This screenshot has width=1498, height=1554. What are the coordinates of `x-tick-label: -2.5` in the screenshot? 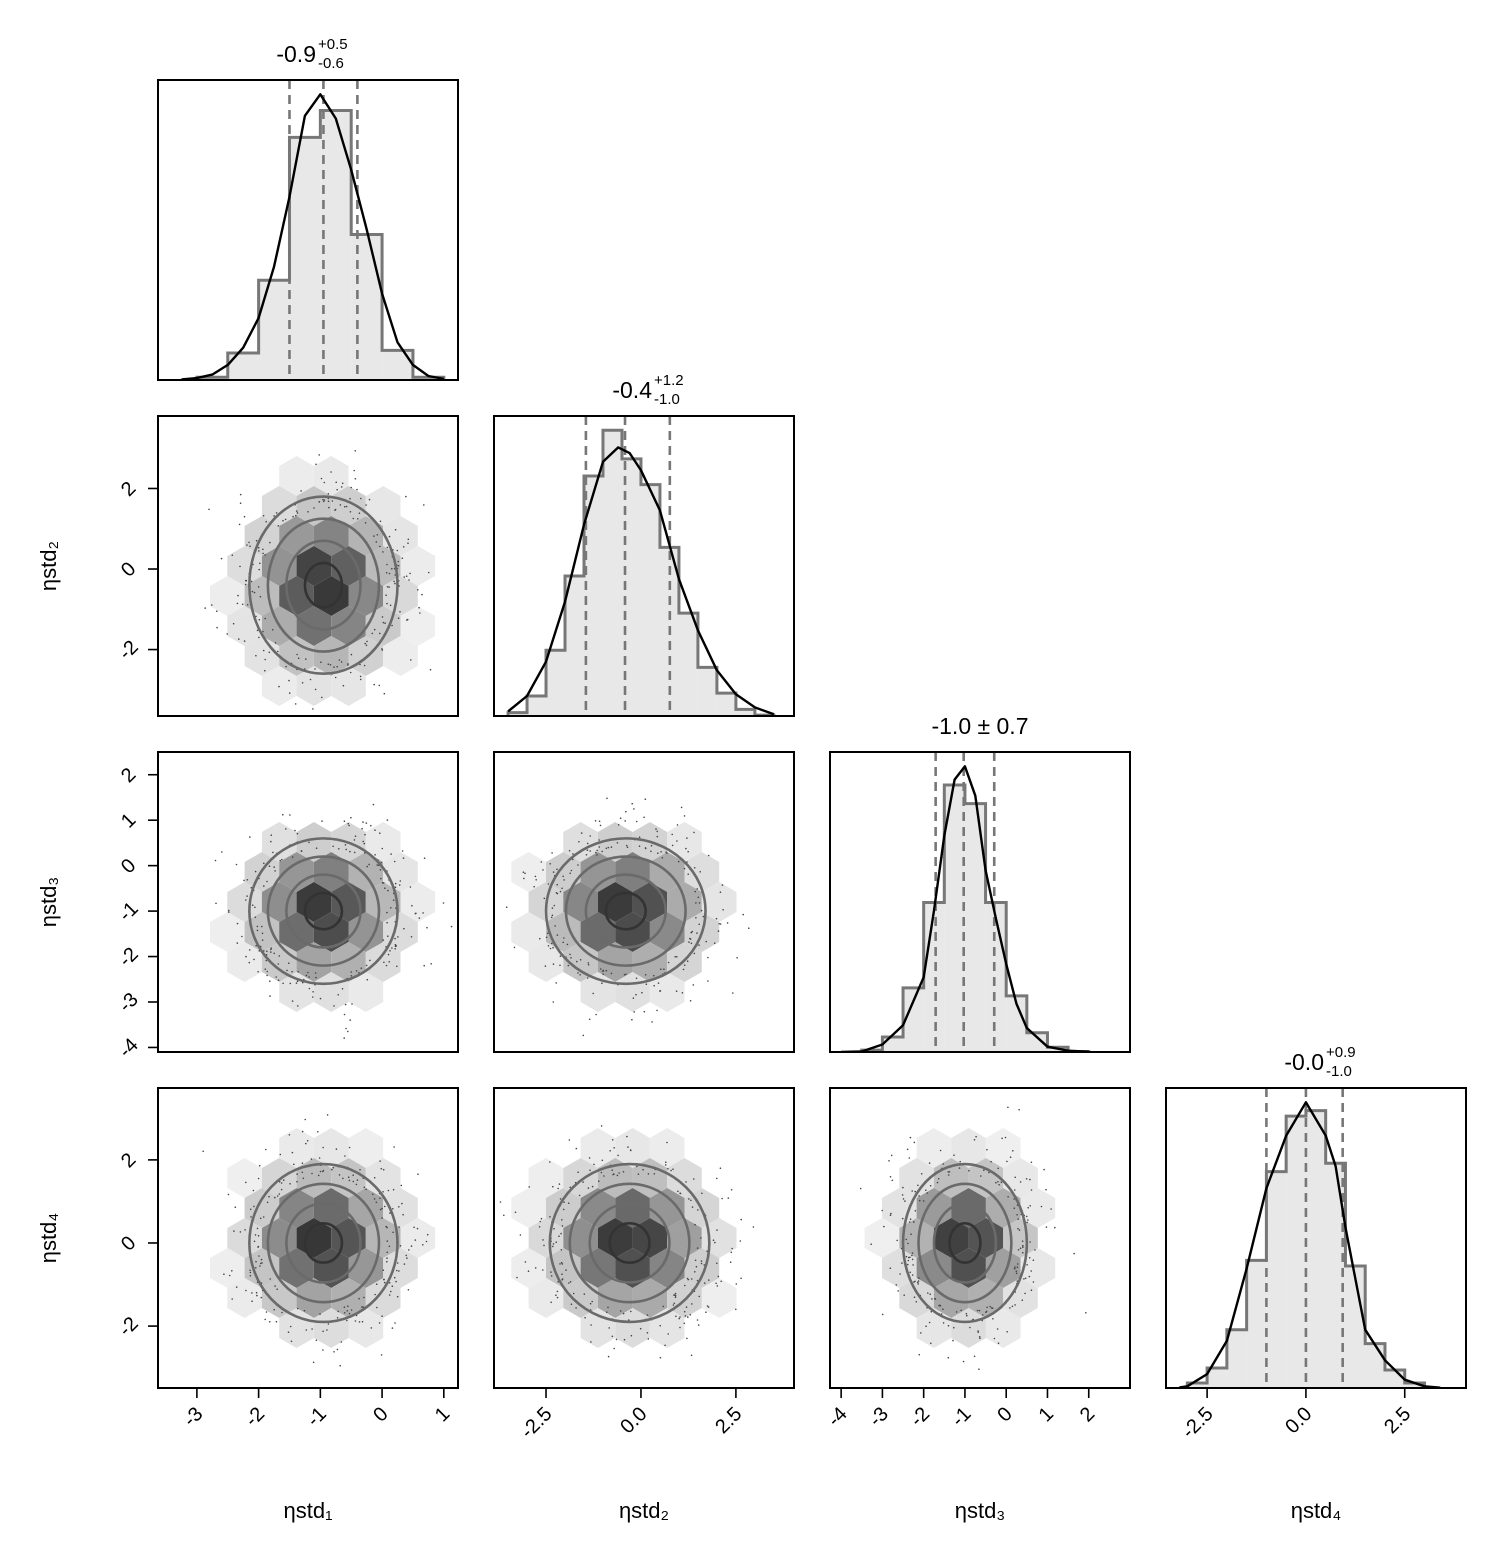 It's located at (537, 1423).